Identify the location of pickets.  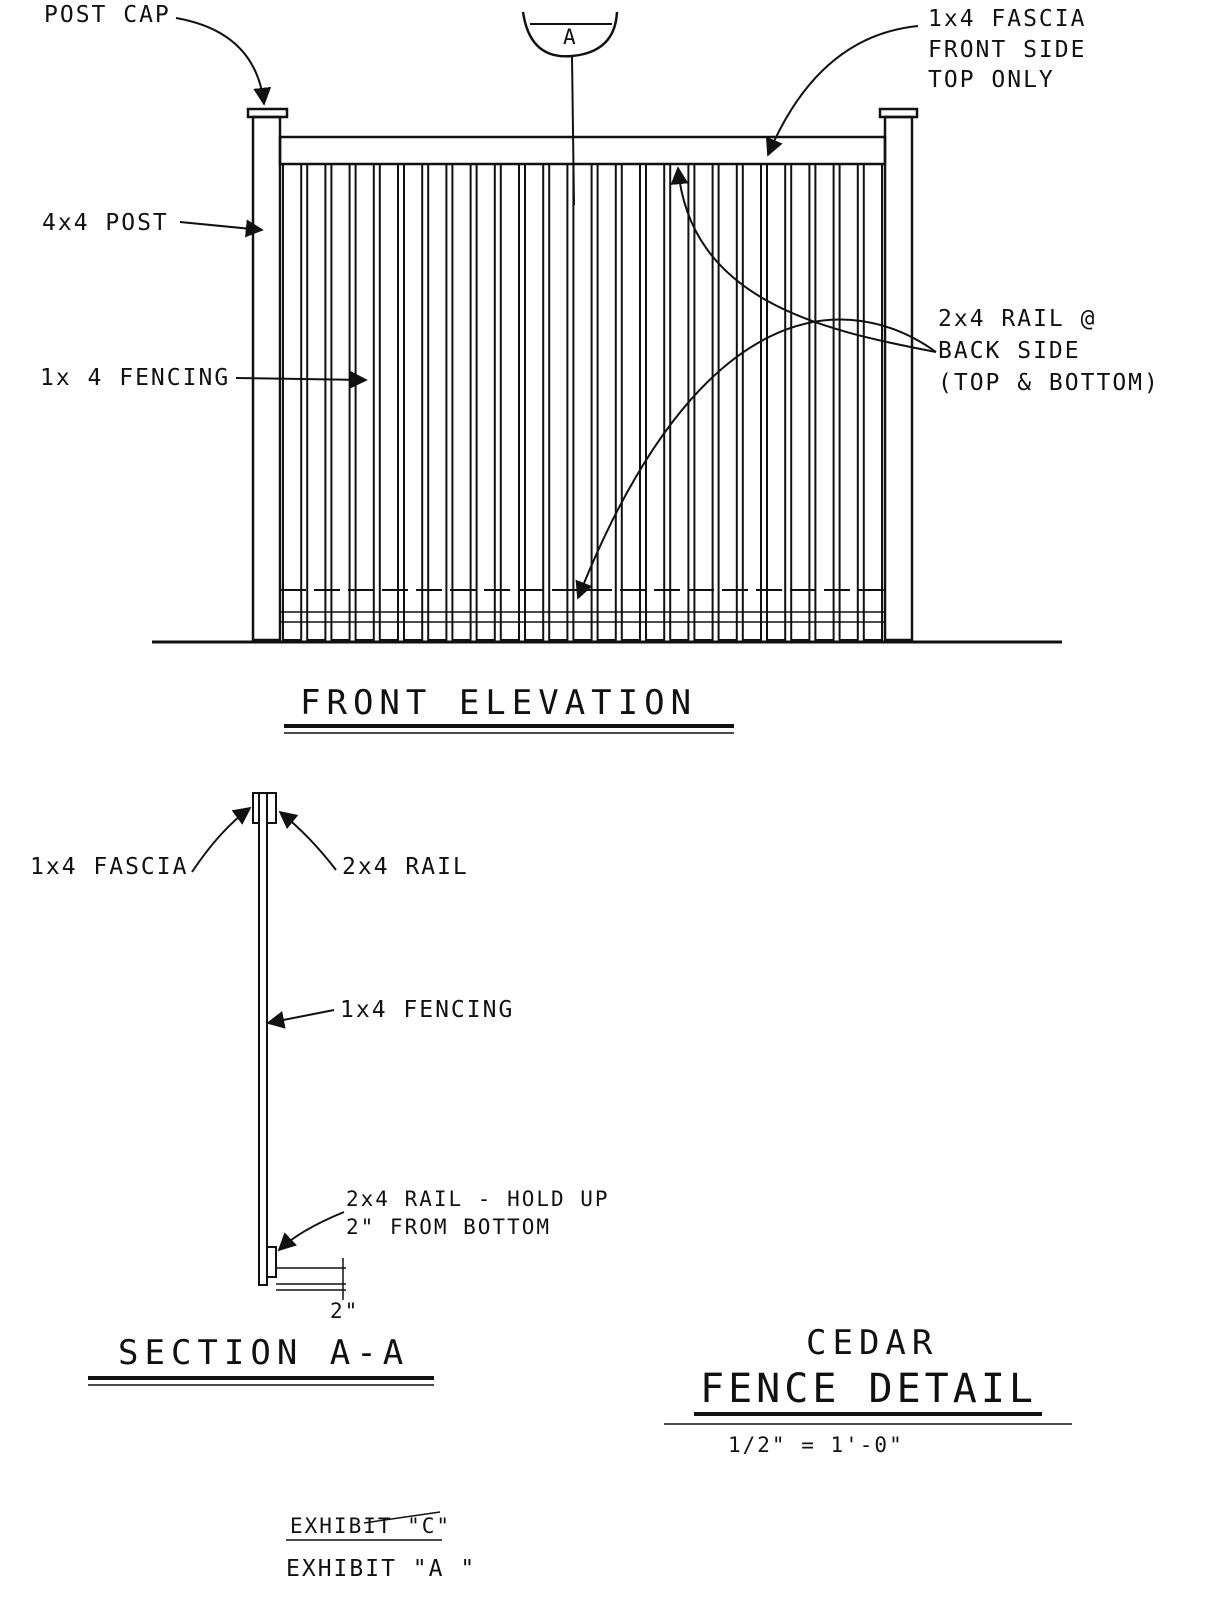
(582, 402).